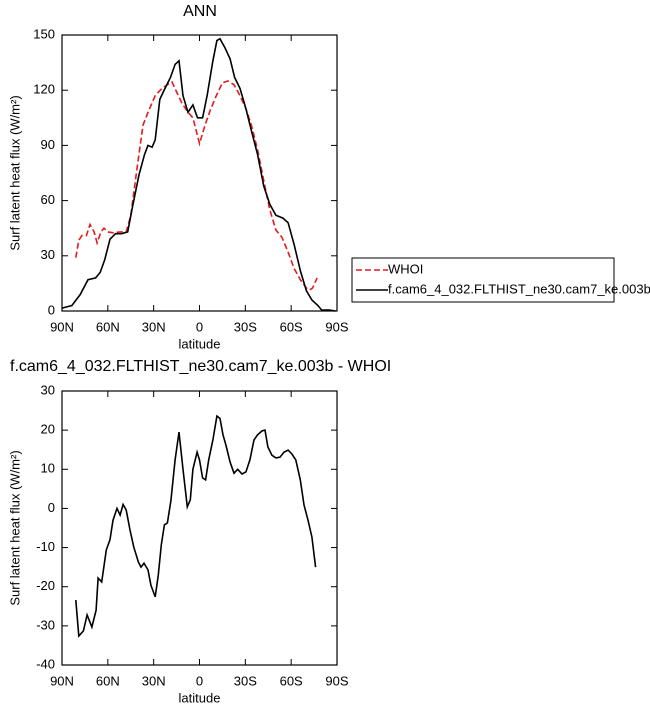 This screenshot has height=716, width=650. I want to click on y-tick-label: 90, so click(48, 144).